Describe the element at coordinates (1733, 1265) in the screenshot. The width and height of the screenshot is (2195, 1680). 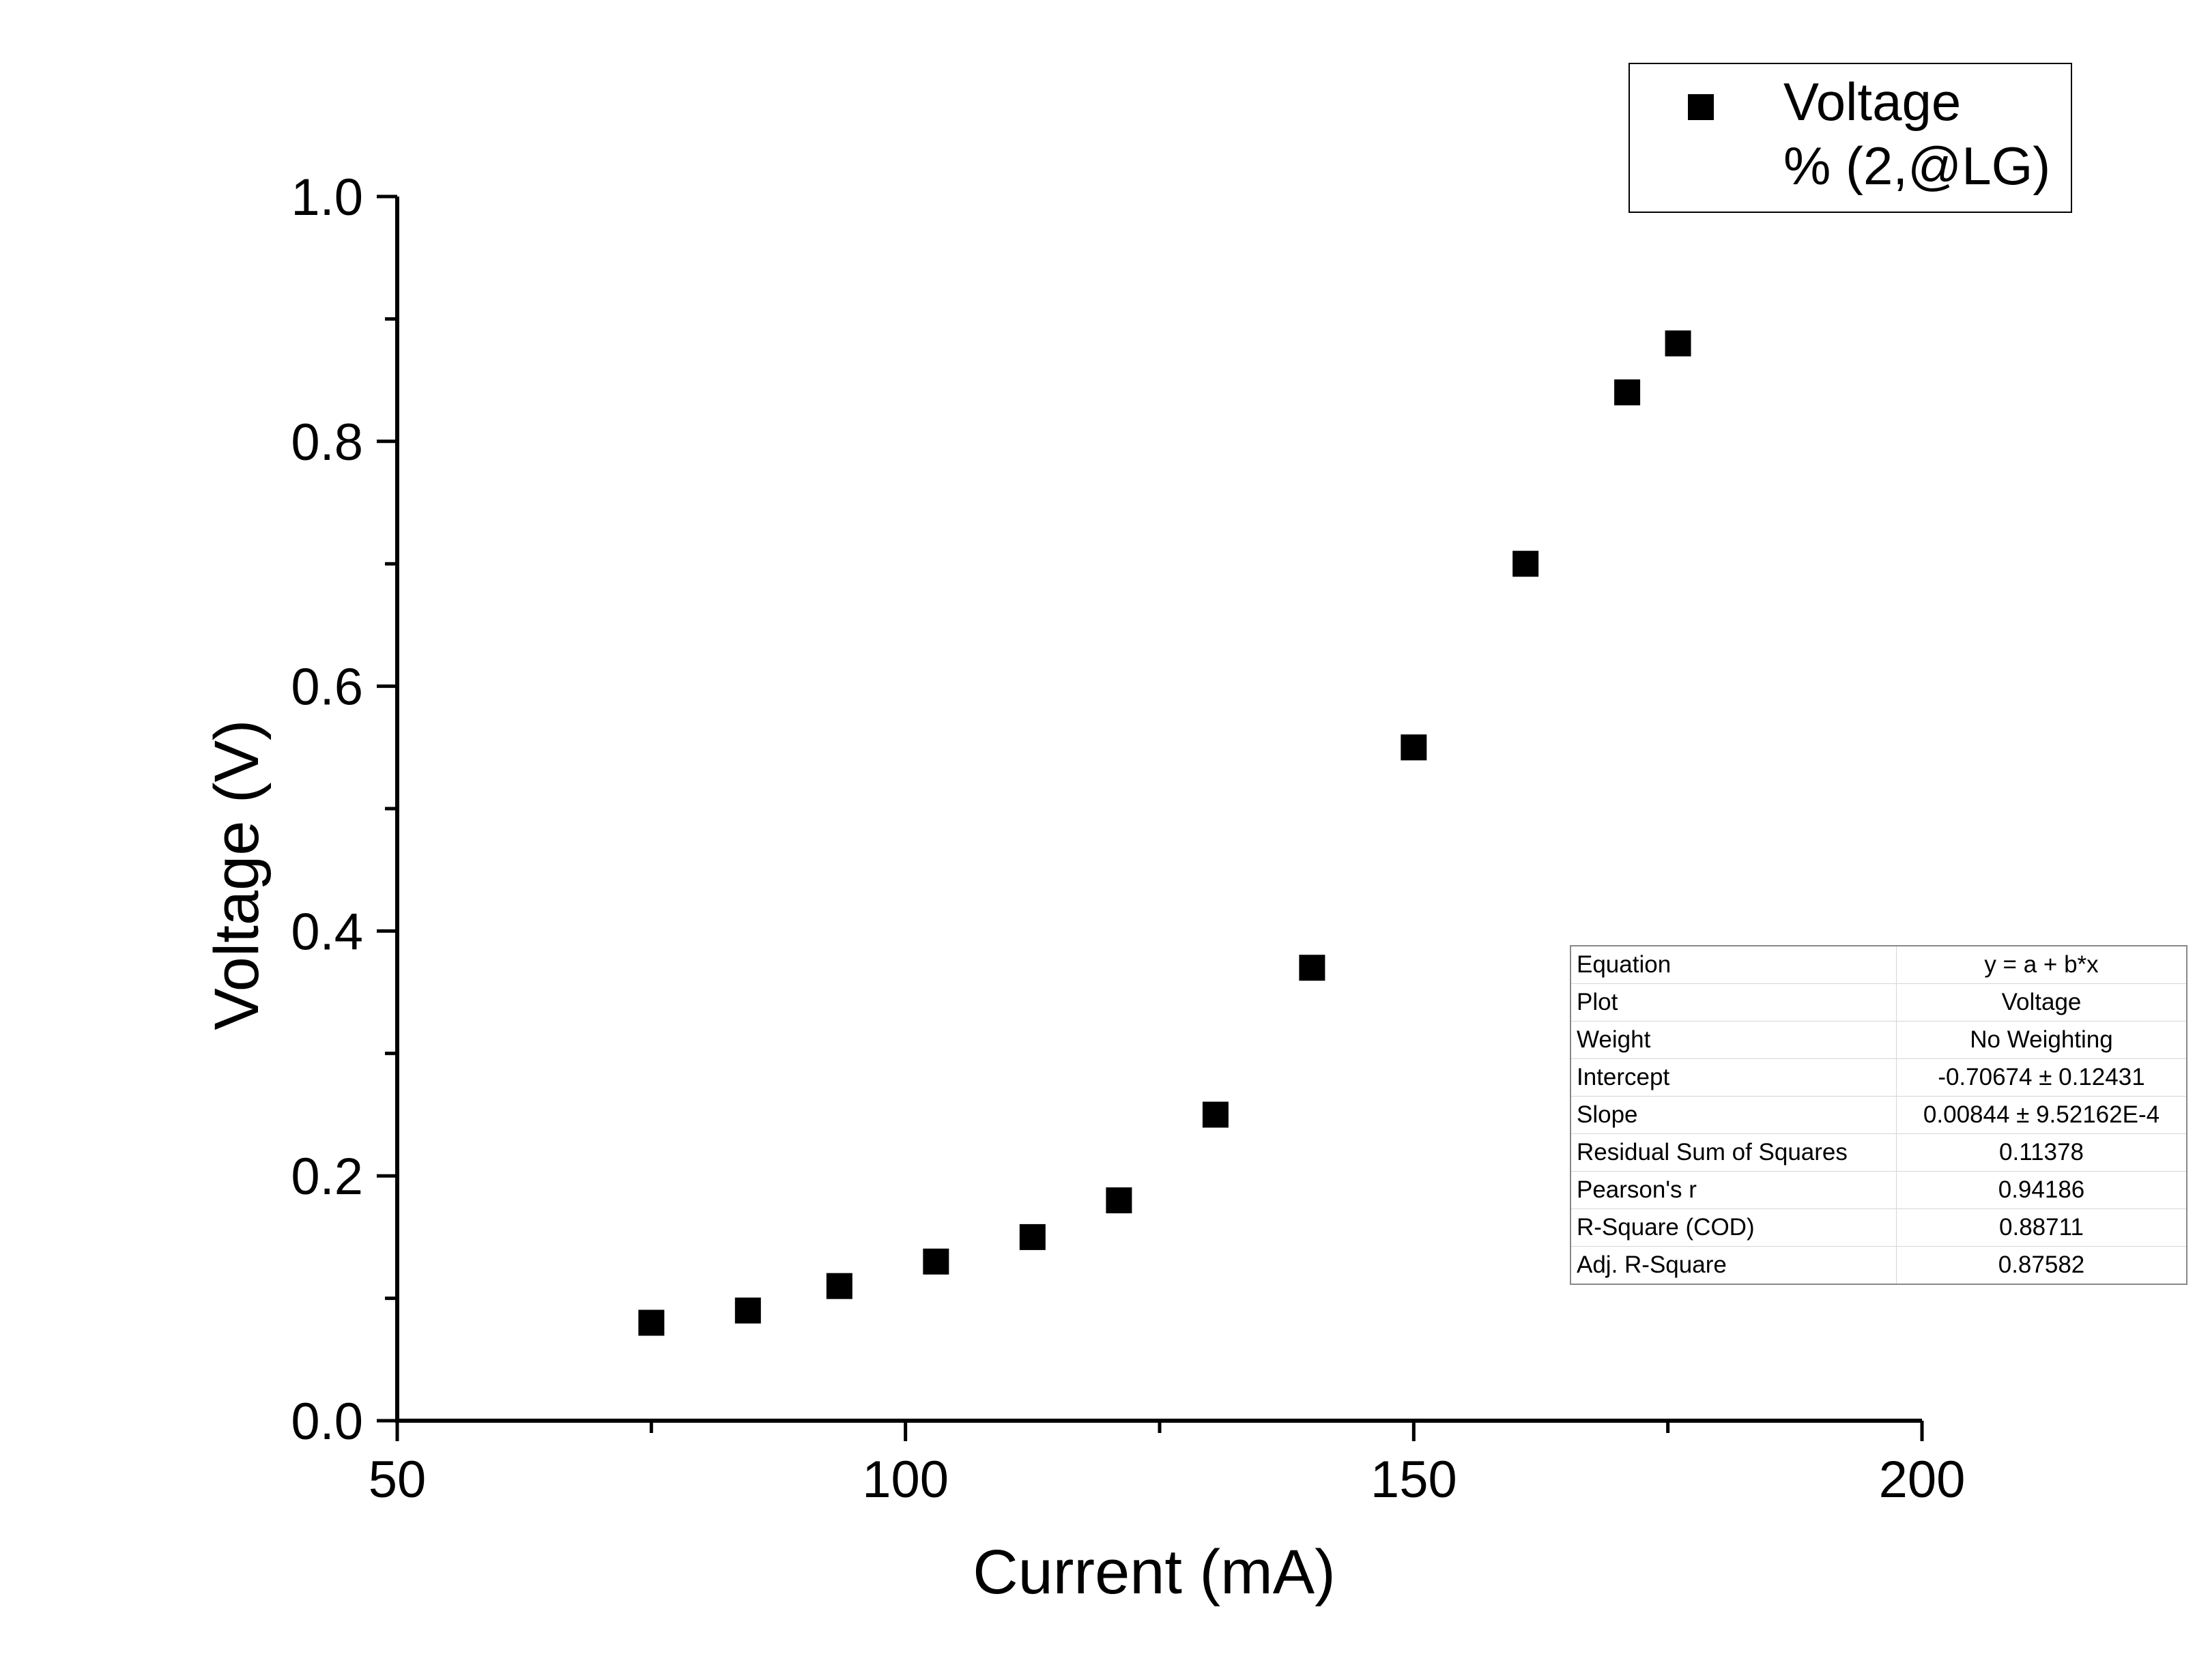
I see `fit-key: Adj. R-Square` at that location.